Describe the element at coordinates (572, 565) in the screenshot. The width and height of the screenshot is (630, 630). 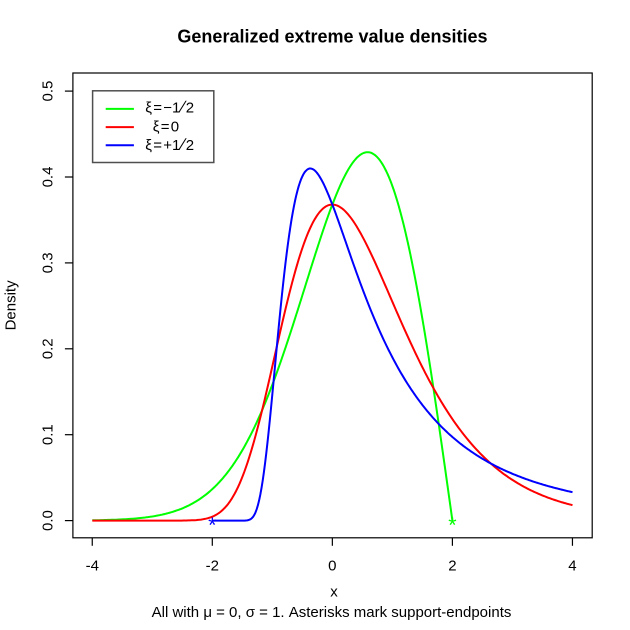
I see `svg-text: 4` at that location.